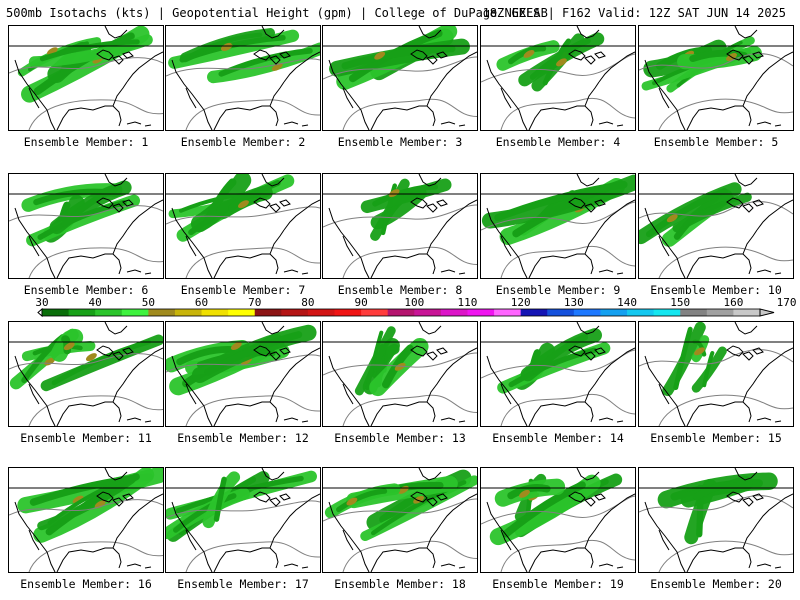 Image resolution: width=800 pixels, height=600 pixels. Describe the element at coordinates (86, 142) in the screenshot. I see `ensemble-member-label: Ensemble Member: 1` at that location.